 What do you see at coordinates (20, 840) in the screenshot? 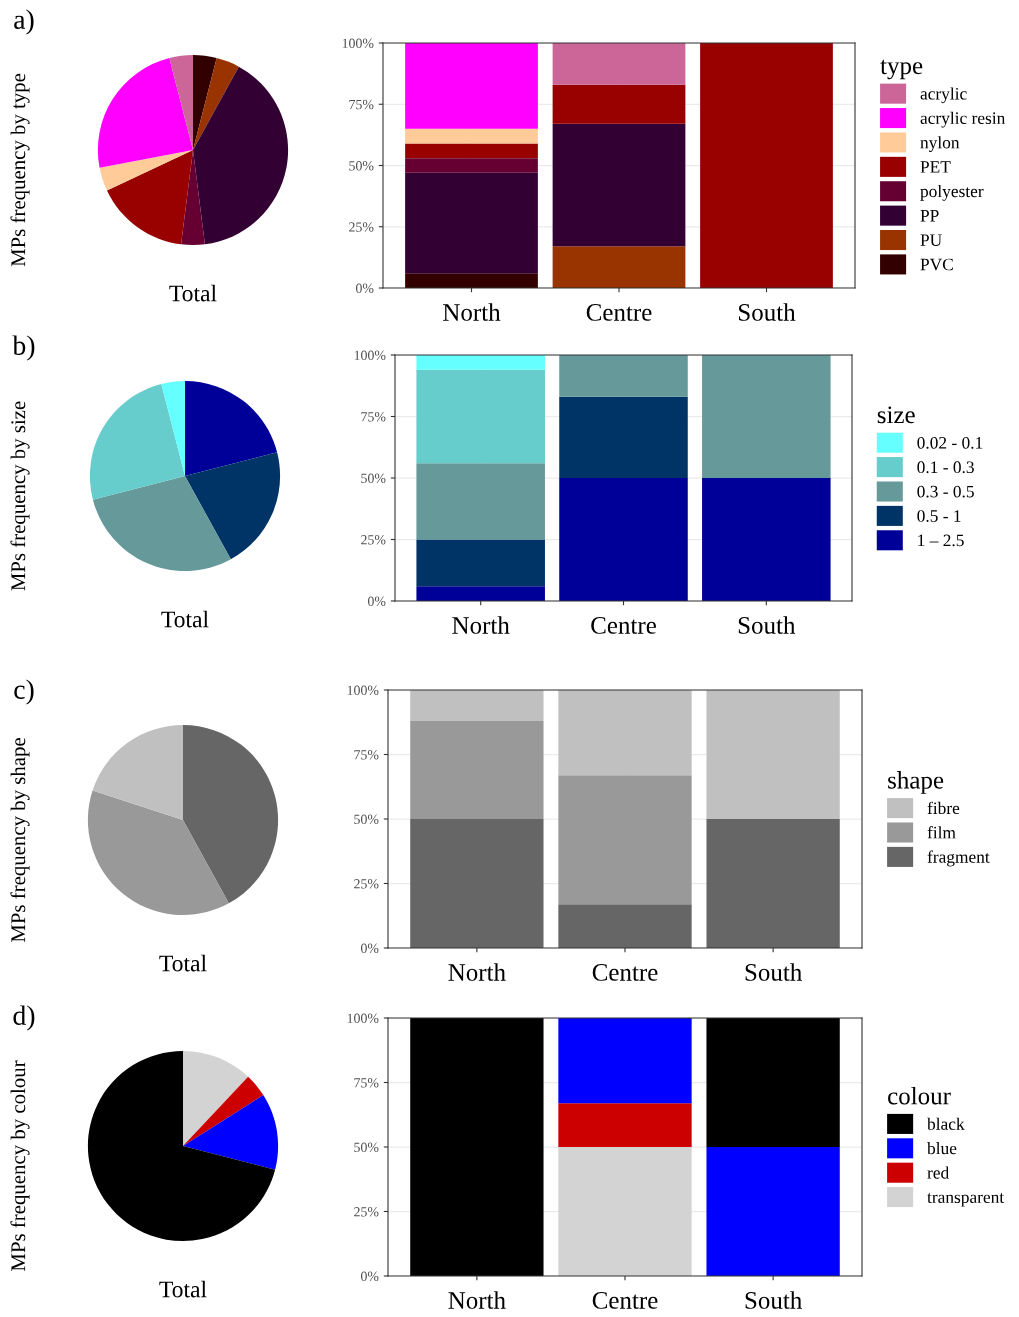
I see `text: MPs frequency by shape` at bounding box center [20, 840].